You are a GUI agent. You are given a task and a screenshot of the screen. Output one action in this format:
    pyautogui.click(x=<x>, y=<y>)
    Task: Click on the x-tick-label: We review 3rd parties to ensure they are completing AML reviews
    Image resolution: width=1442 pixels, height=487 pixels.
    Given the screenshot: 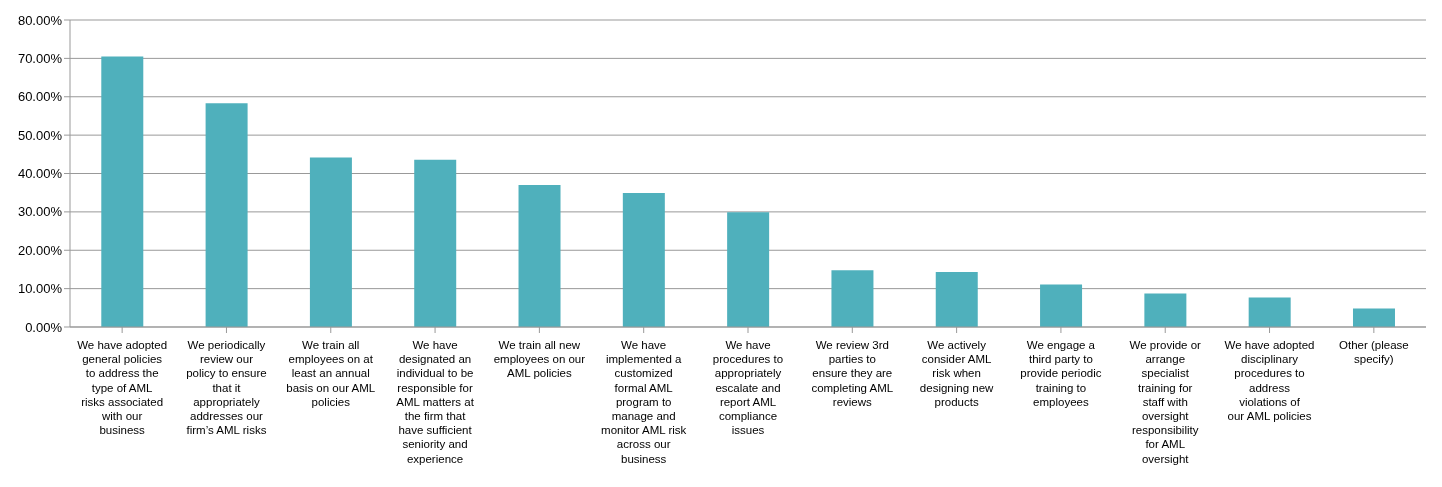 What is the action you would take?
    pyautogui.click(x=852, y=373)
    